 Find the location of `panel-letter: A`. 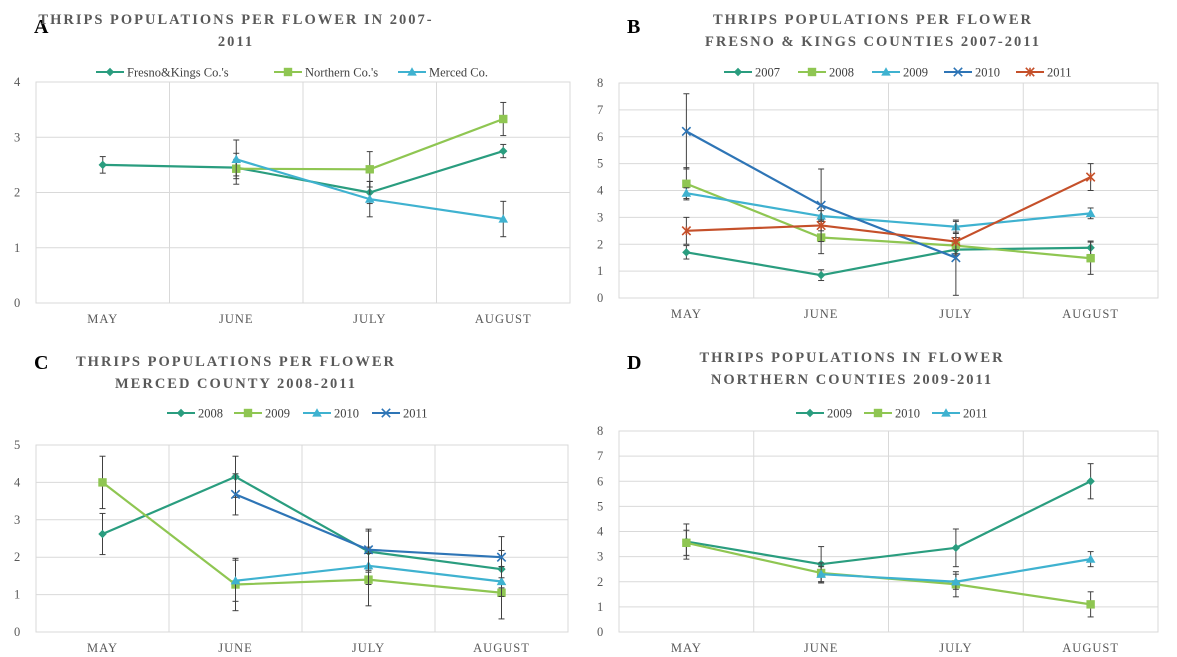

panel-letter: A is located at coordinates (41, 27).